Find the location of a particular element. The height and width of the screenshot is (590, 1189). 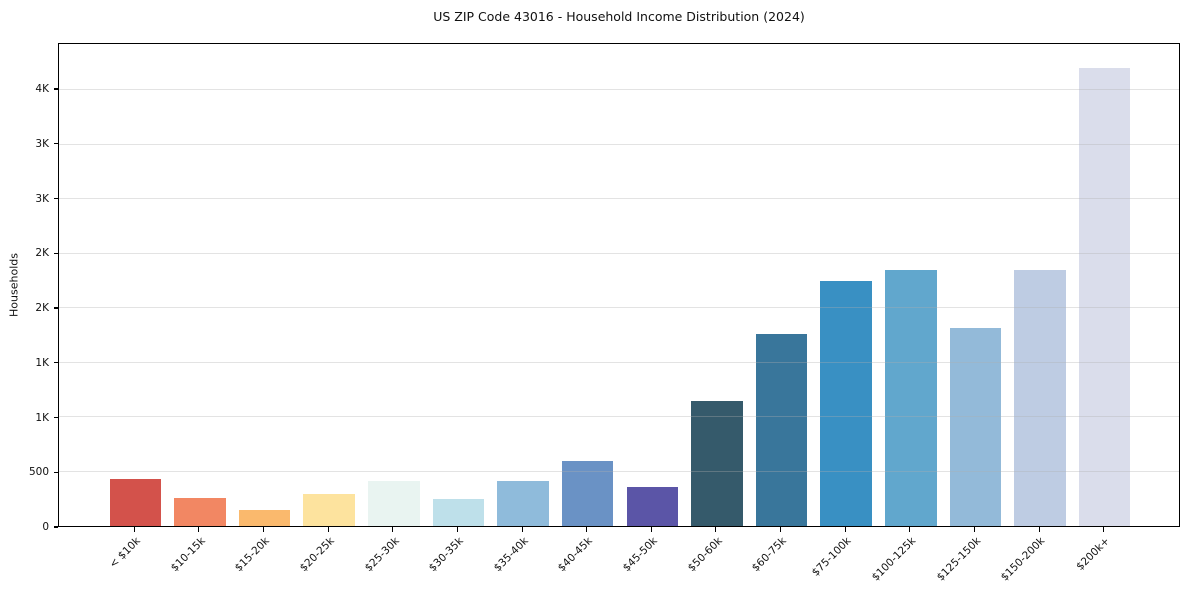

bar-$20-25k is located at coordinates (329, 510).